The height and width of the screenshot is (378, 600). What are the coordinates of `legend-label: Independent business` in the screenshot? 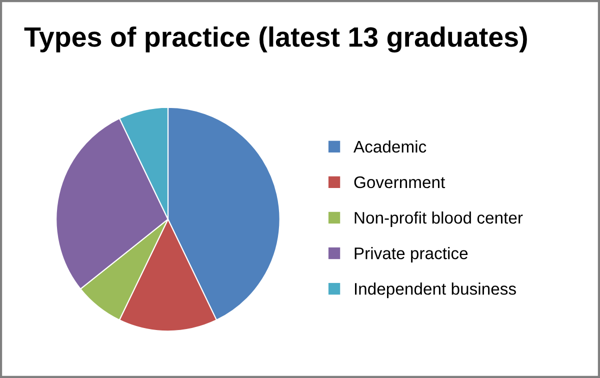 It's located at (435, 290).